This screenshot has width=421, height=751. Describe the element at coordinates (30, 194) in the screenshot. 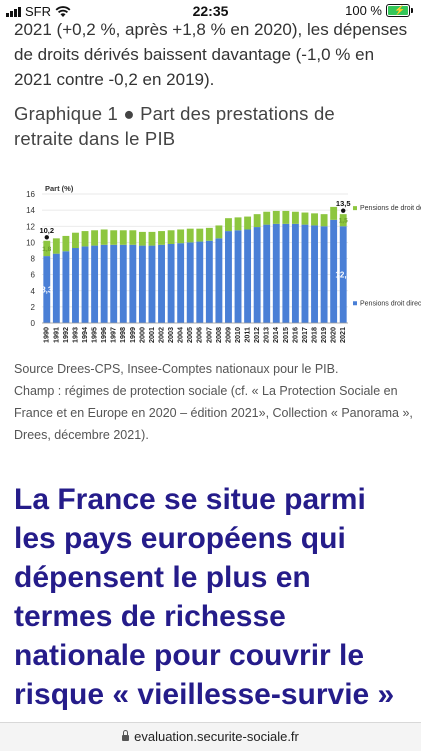

I see `y-tick-label: 16` at that location.